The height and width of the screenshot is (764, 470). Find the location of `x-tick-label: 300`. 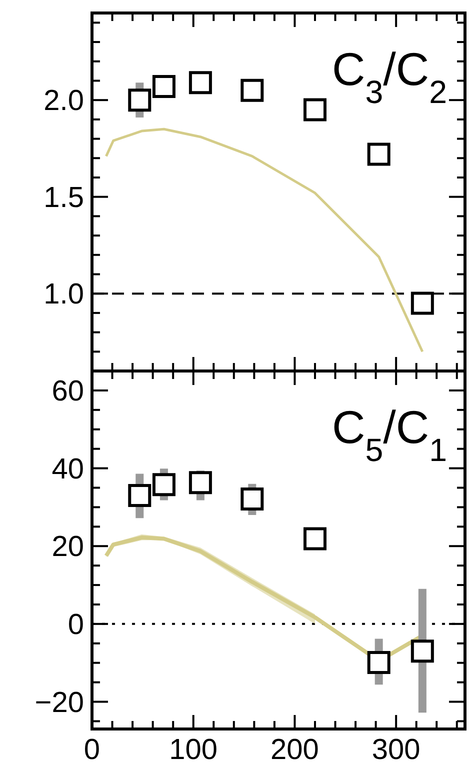

x-tick-label: 300 is located at coordinates (396, 749).